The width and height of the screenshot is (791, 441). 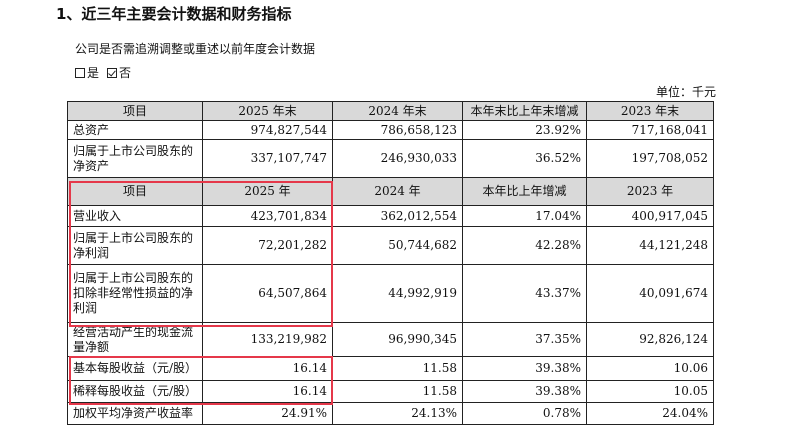 What do you see at coordinates (135, 391) in the screenshot?
I see `row-label: 稀释每股收益（元/股）` at bounding box center [135, 391].